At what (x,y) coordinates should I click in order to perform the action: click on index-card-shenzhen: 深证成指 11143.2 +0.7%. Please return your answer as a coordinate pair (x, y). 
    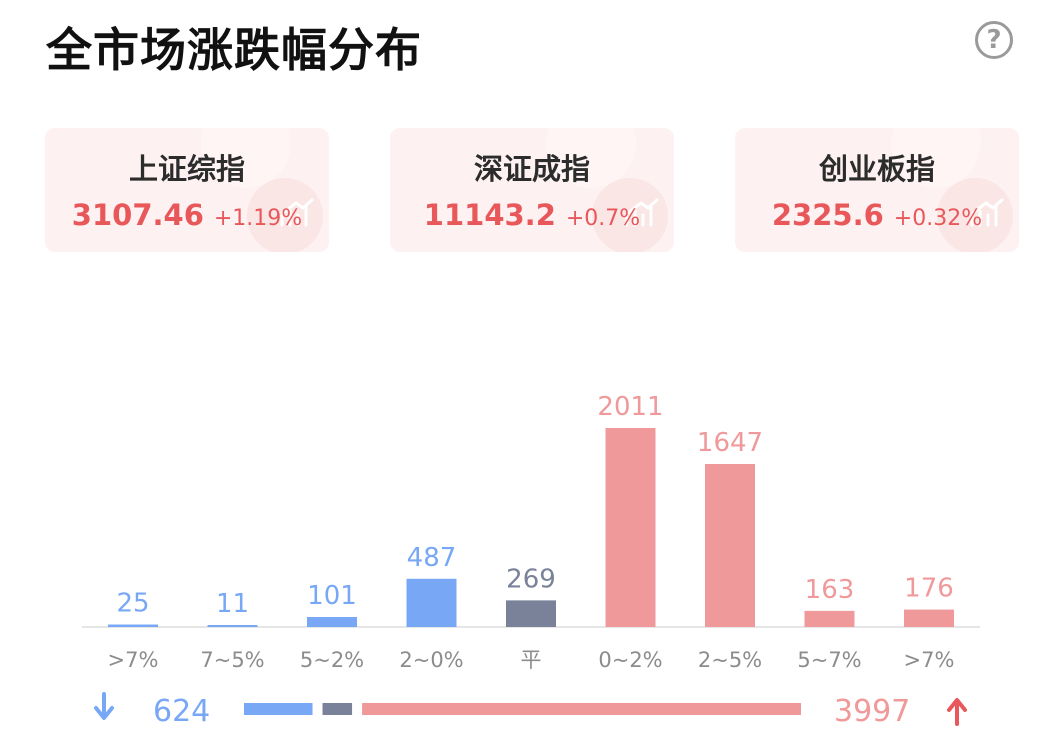
    Looking at the image, I should click on (532, 190).